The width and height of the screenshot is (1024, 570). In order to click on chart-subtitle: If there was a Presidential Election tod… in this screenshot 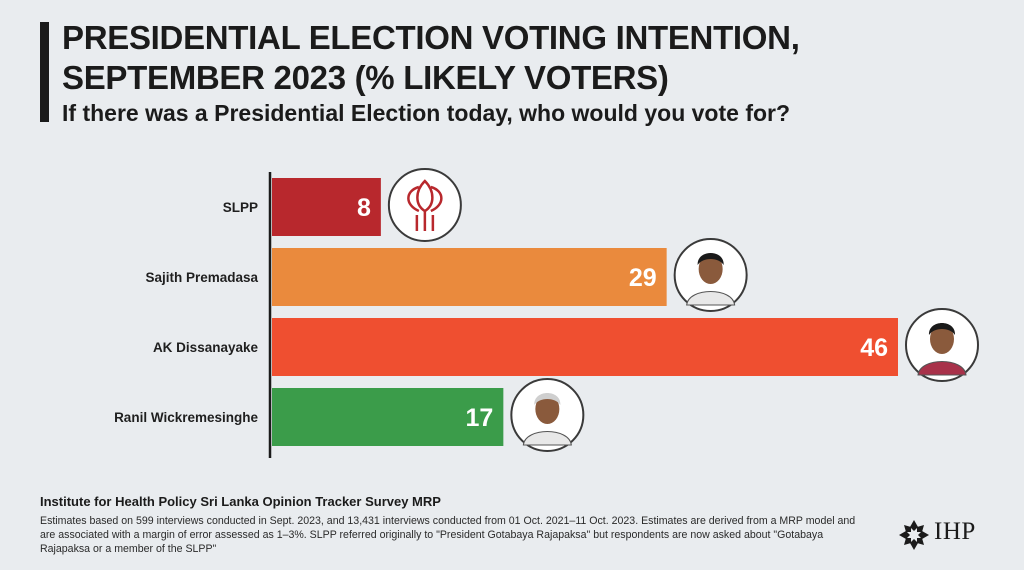, I will do `click(426, 113)`.